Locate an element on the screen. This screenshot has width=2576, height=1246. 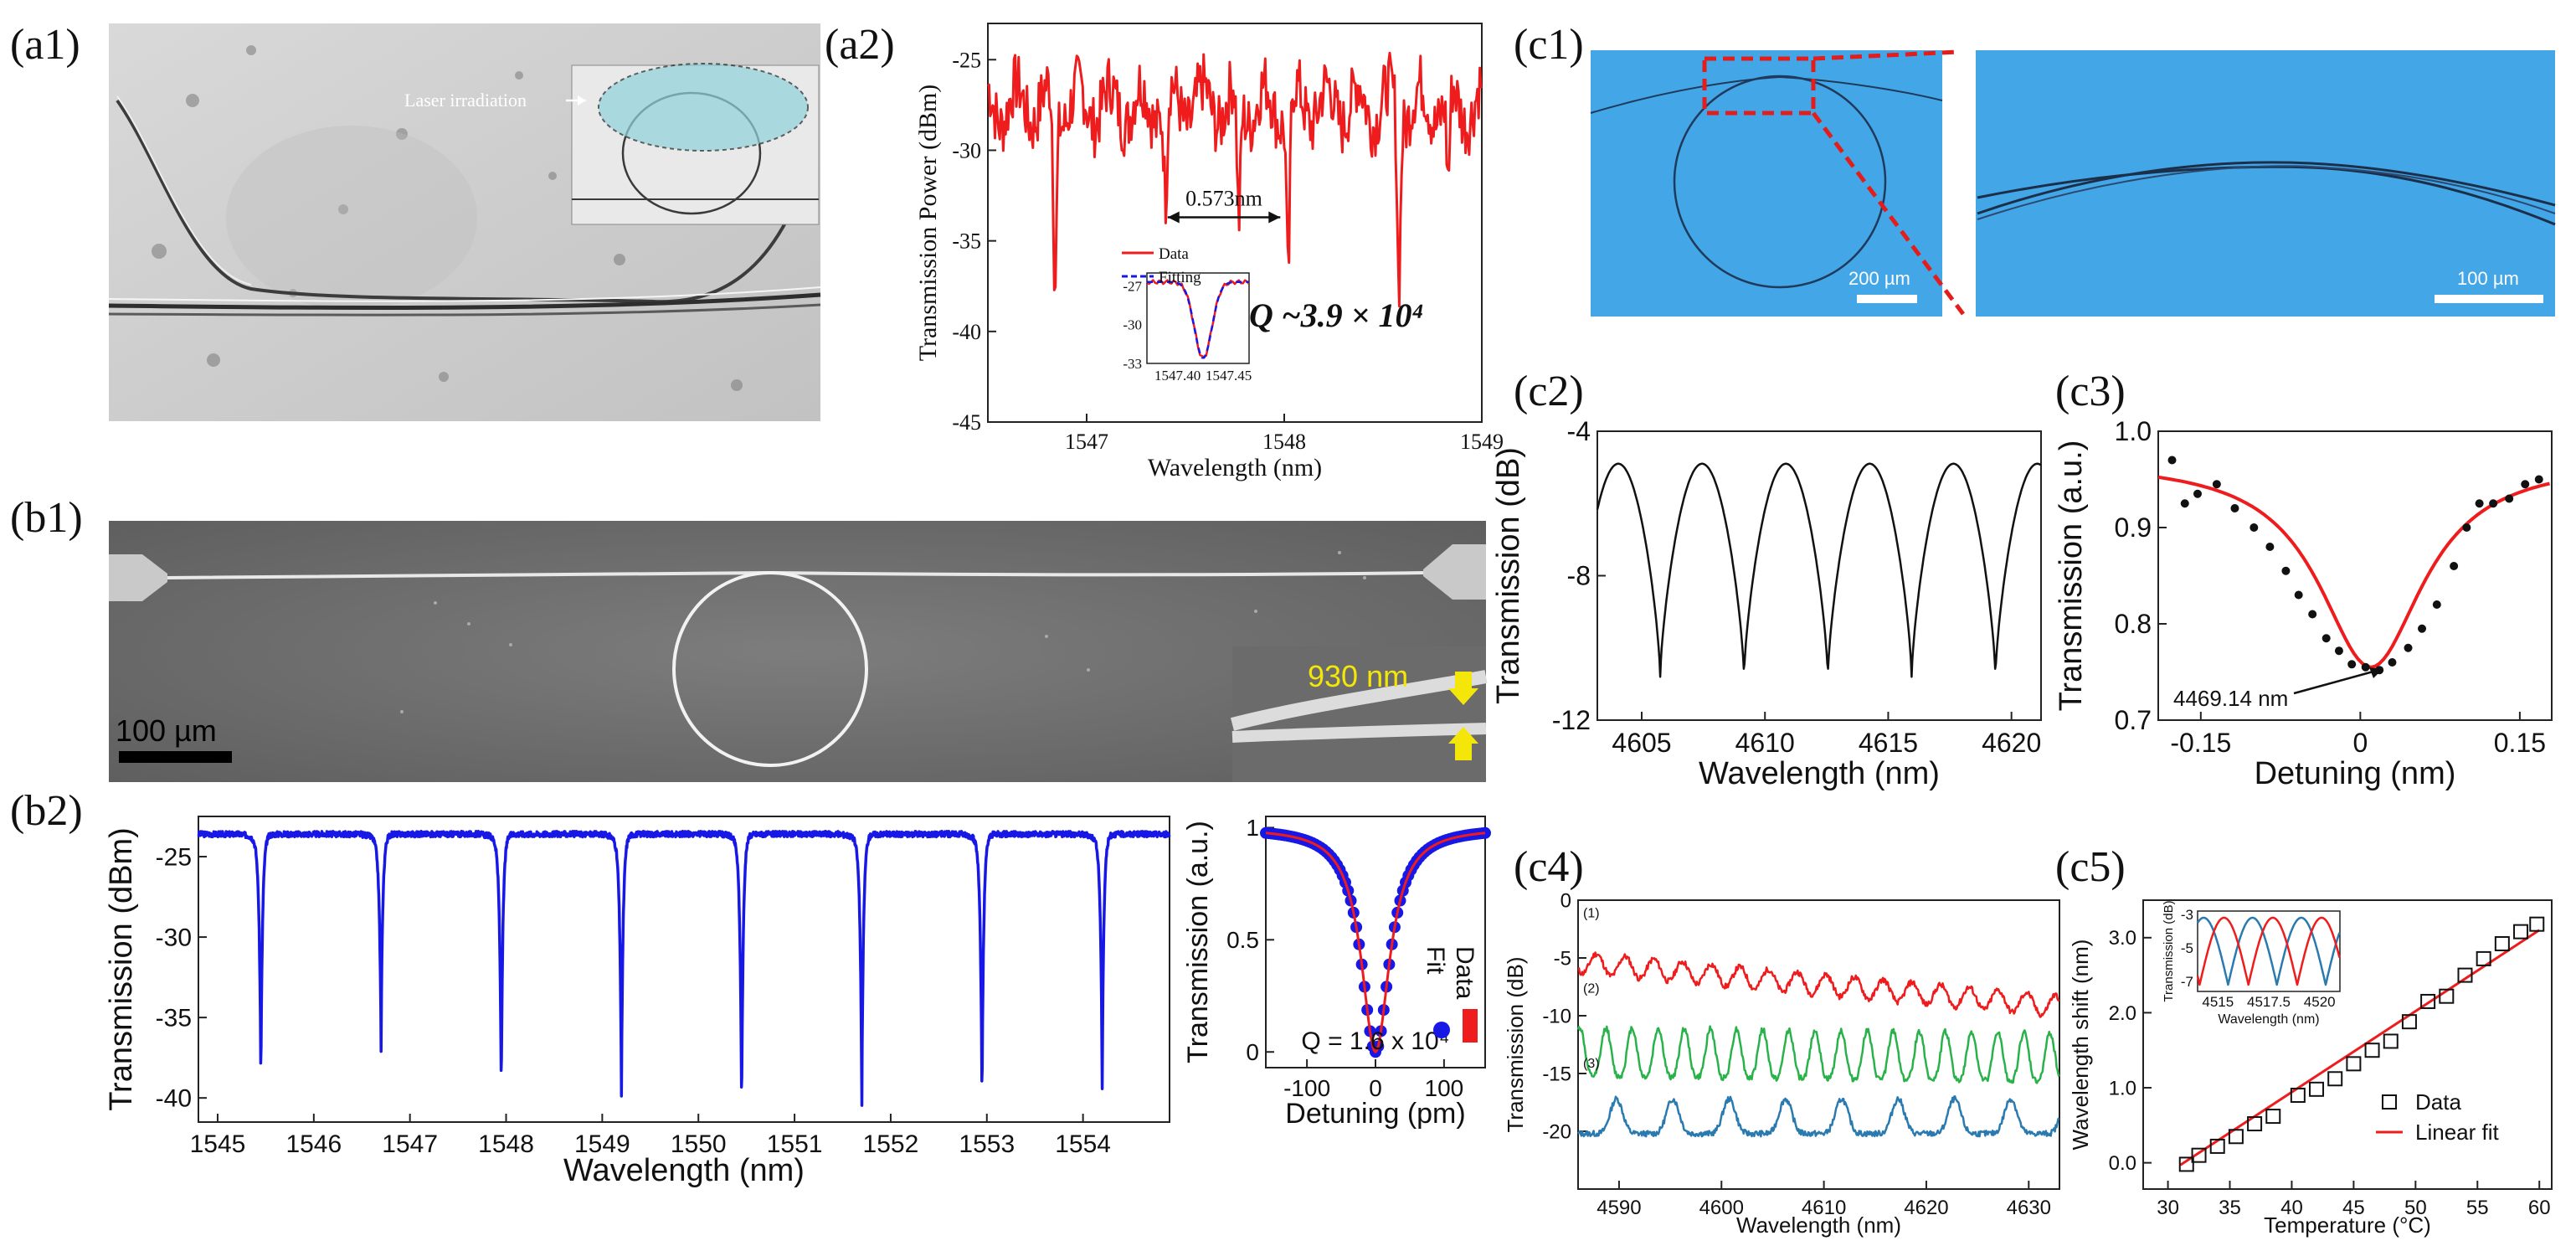
label-c5: (c5) is located at coordinates (2090, 867).